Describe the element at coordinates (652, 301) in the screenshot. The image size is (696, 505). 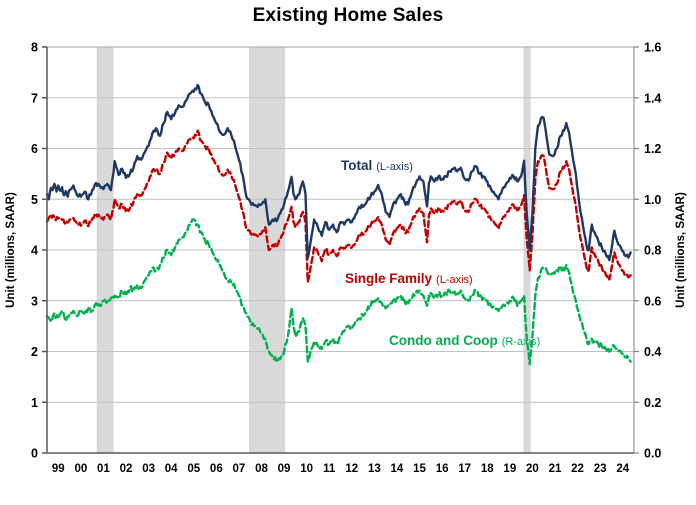
I see `right-axis-tick-label: 0.6` at that location.